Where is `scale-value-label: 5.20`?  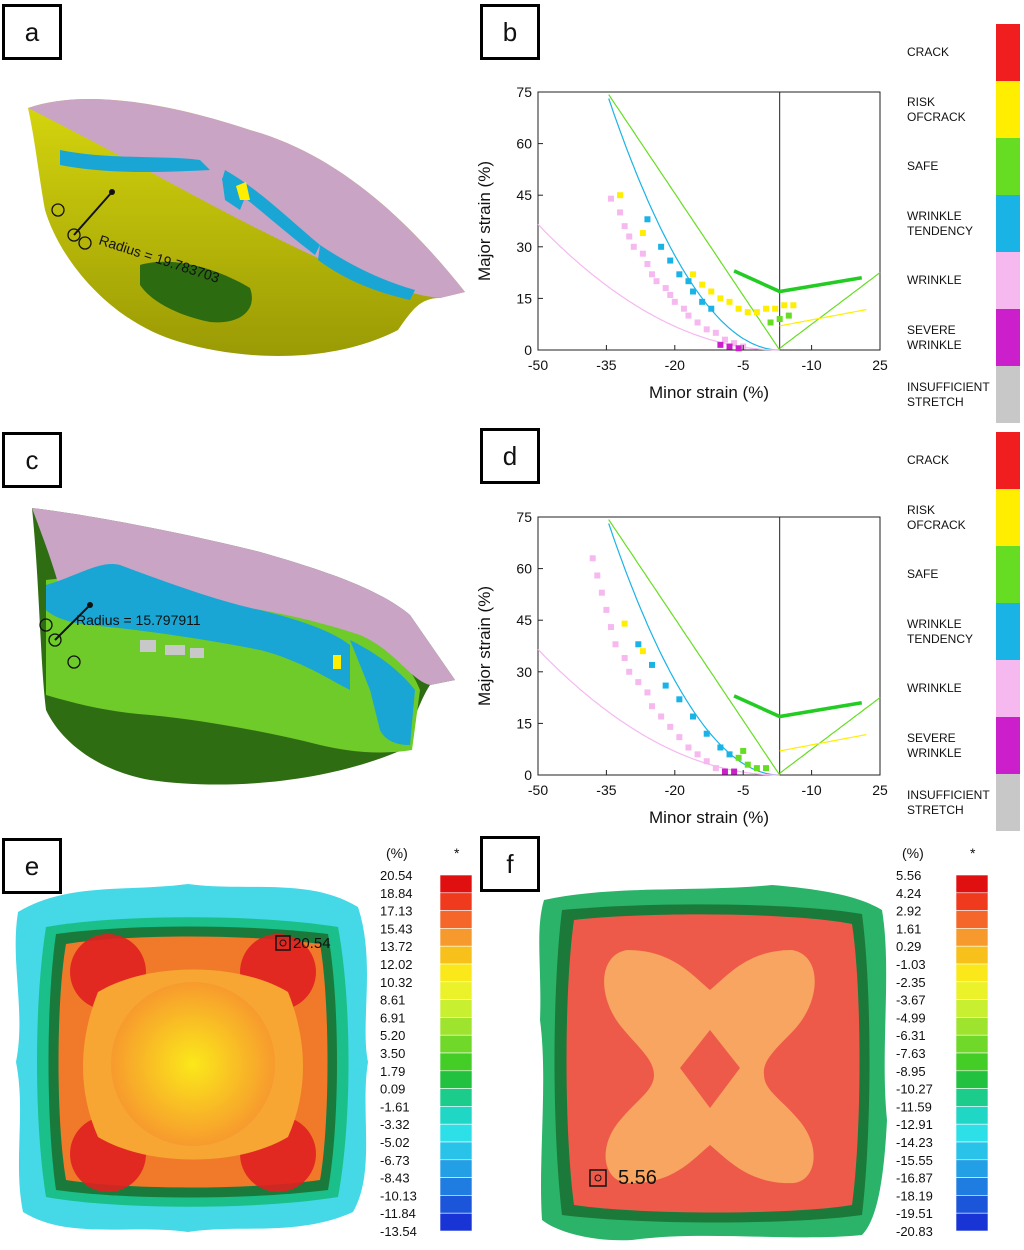
scale-value-label: 5.20 is located at coordinates (392, 1035).